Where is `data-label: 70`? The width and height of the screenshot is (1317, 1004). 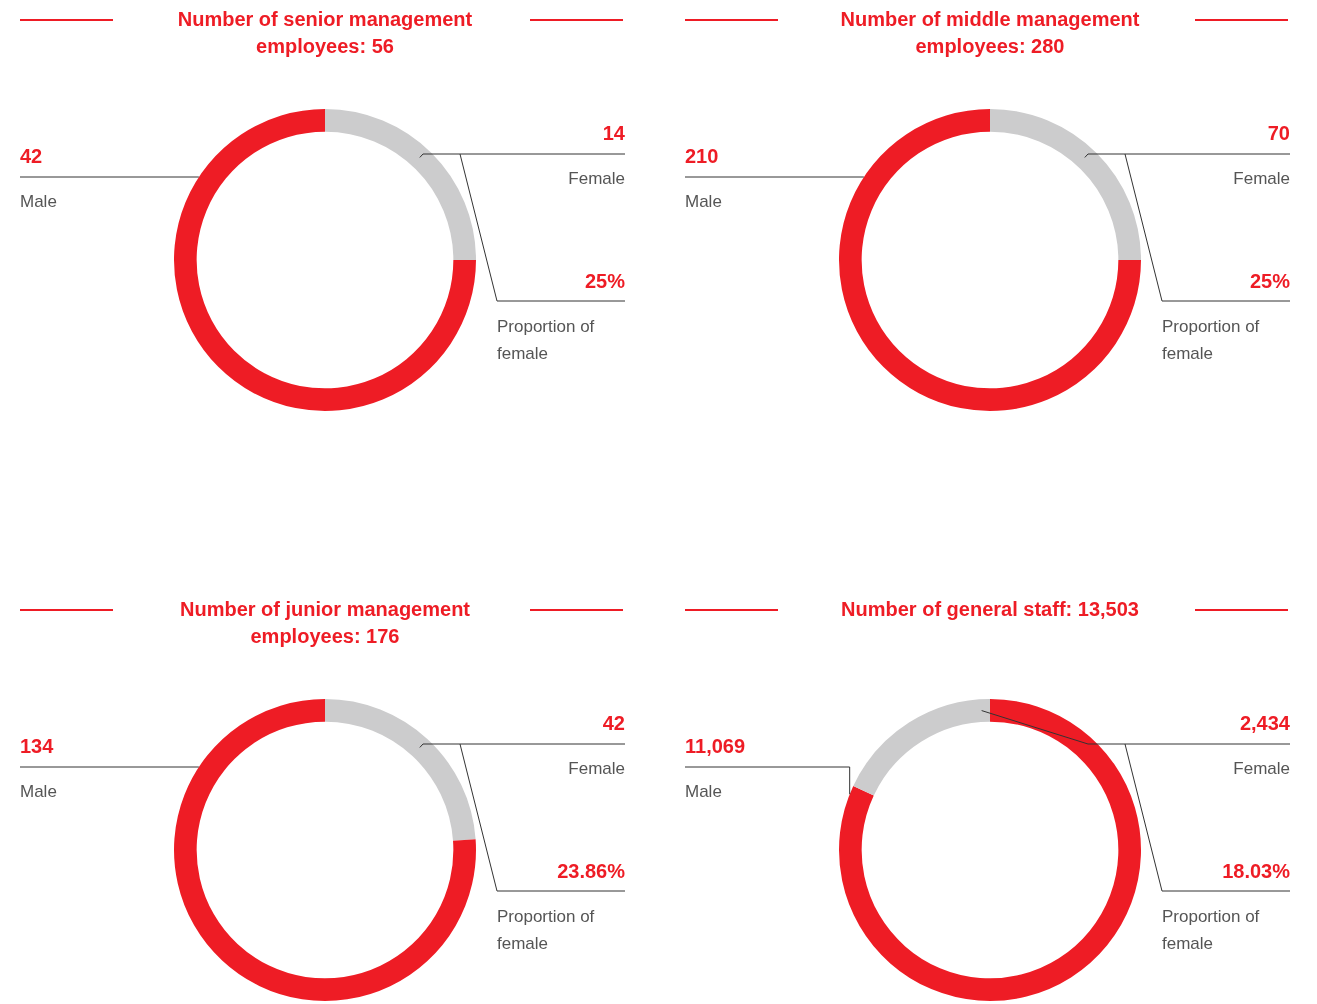 data-label: 70 is located at coordinates (1278, 133).